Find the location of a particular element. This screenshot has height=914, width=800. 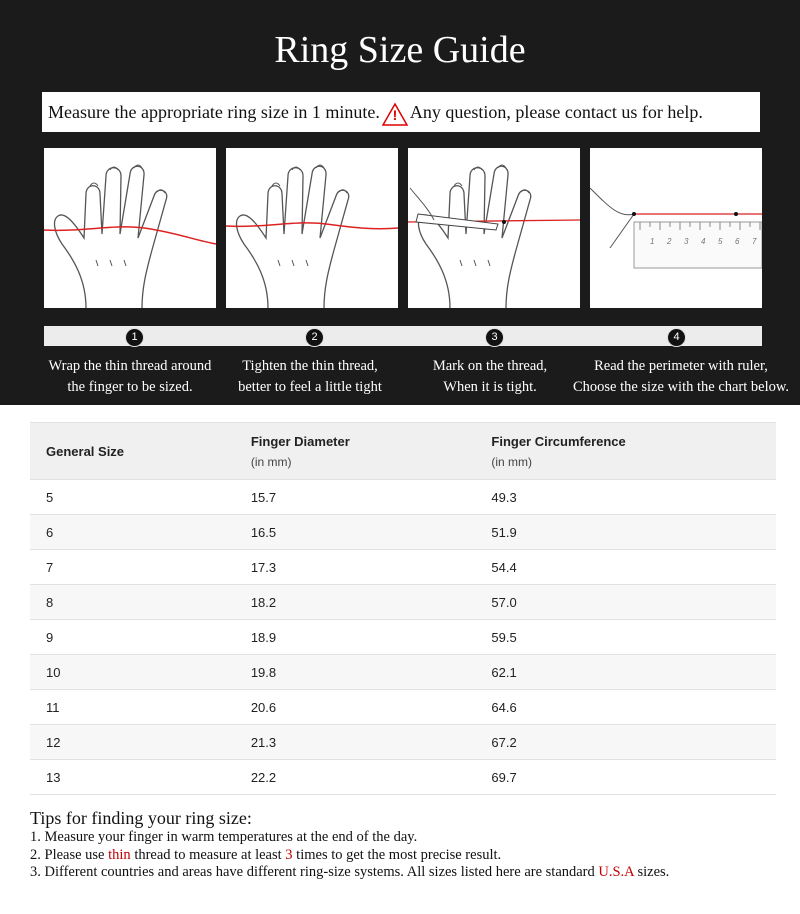

tip-text: U.S.A is located at coordinates (616, 872).